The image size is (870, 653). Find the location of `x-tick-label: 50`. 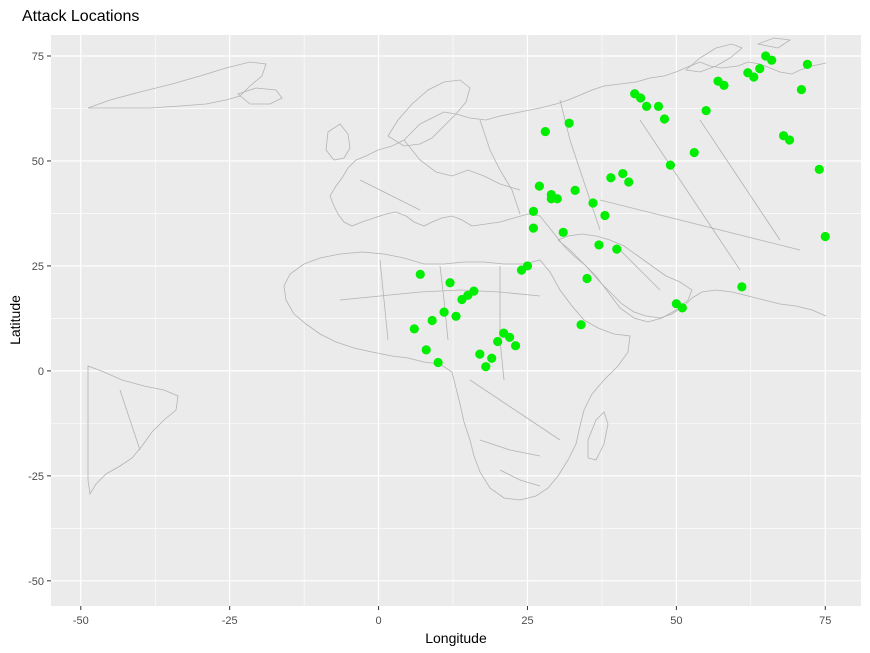

x-tick-label: 50 is located at coordinates (676, 621).